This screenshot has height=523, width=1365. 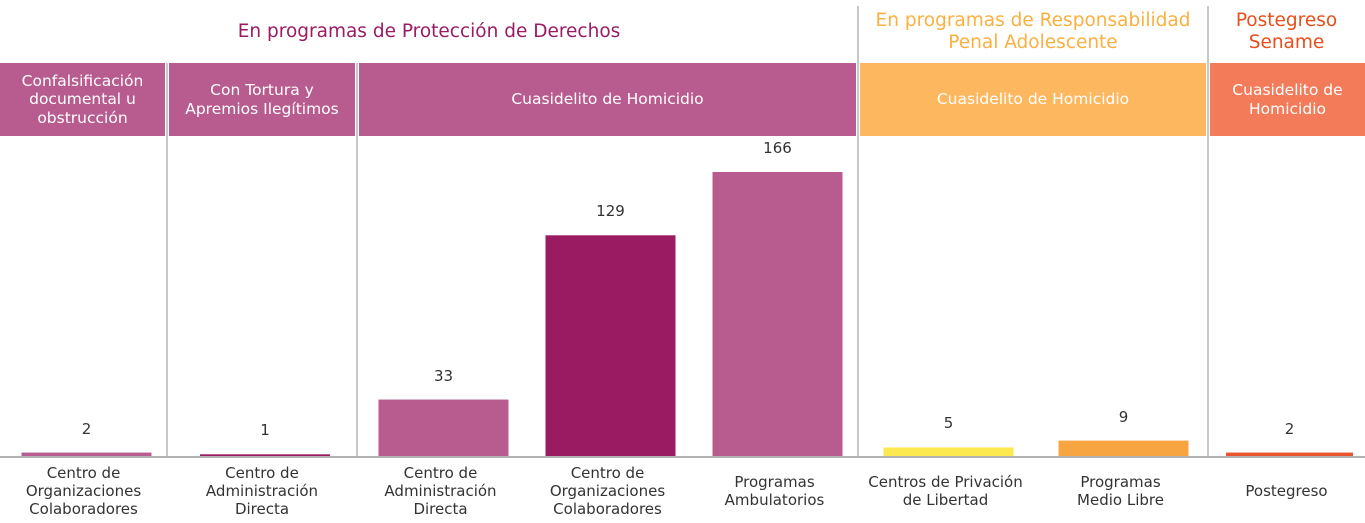 I want to click on subgroup-title: Con Tortura y Apremios Ilegítimos, so click(x=262, y=99).